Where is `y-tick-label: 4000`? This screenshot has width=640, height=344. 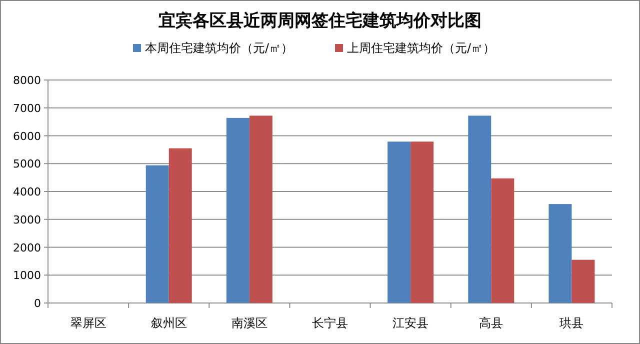 y-tick-label: 4000 is located at coordinates (27, 192).